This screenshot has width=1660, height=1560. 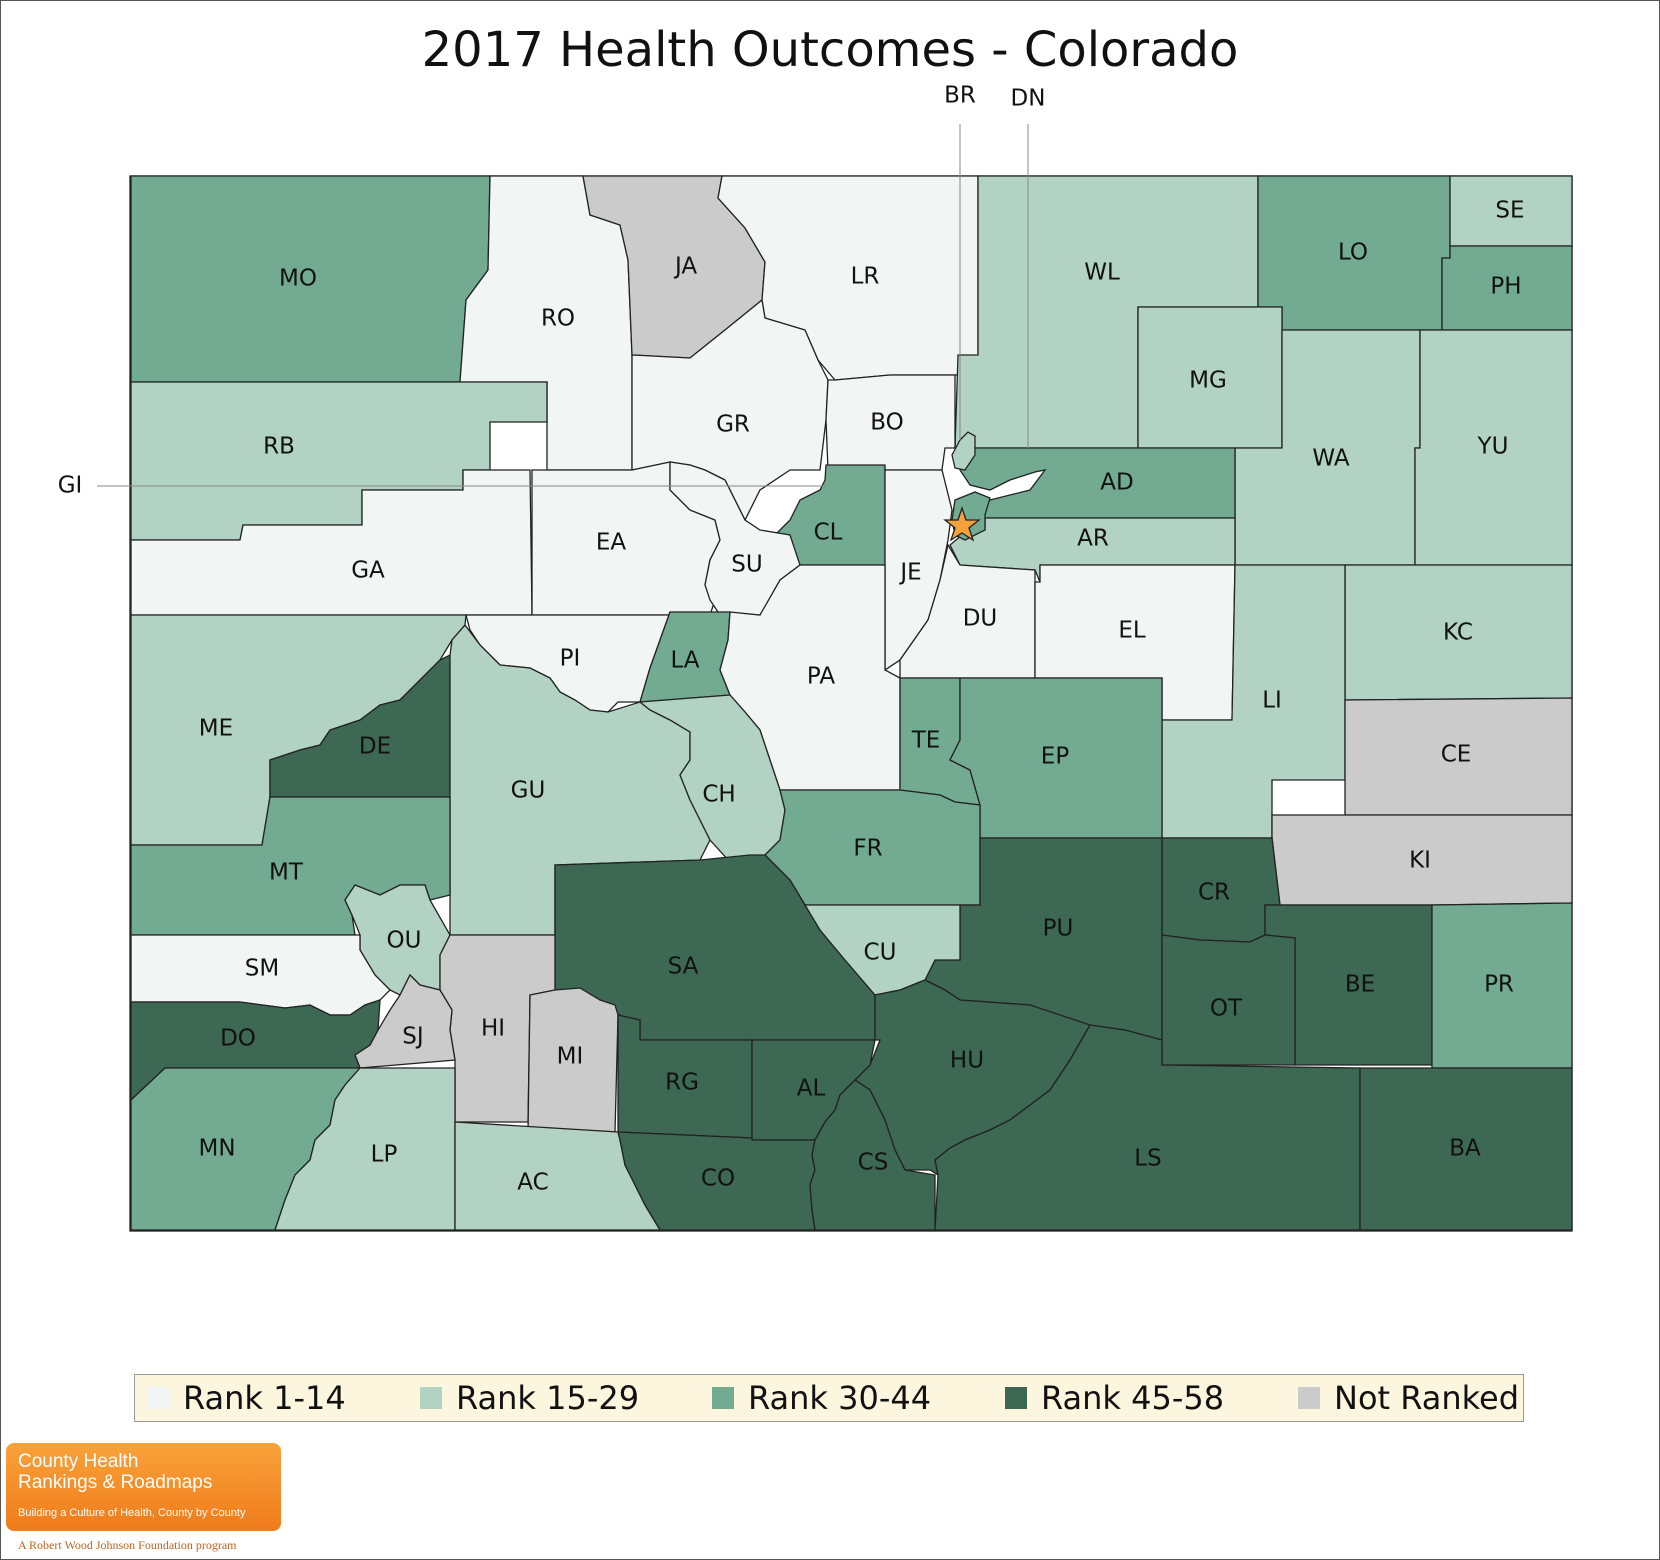 I want to click on county-label-PH: PH, so click(x=1505, y=287).